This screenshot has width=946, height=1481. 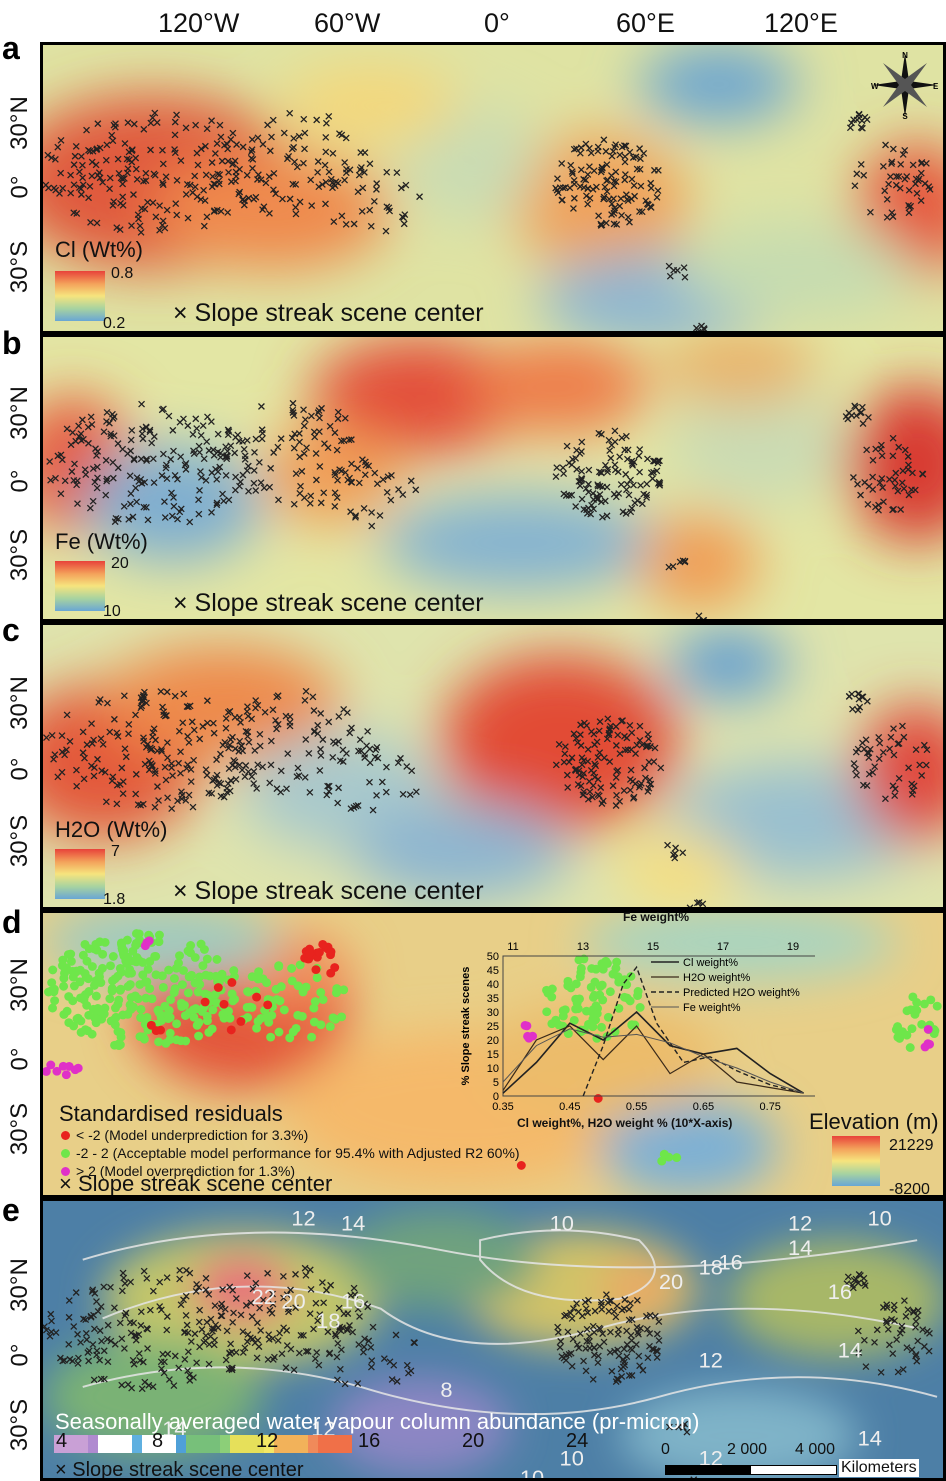 What do you see at coordinates (328, 603) in the screenshot?
I see `fe-marker-legend: × Slope streak scene center` at bounding box center [328, 603].